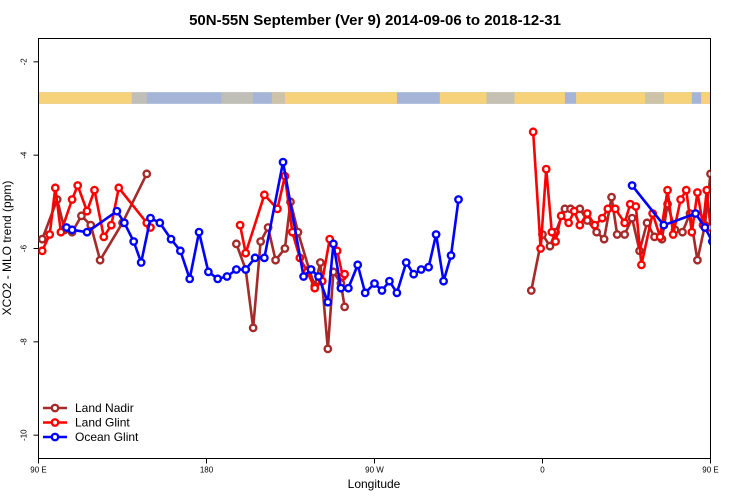  I want to click on legend-marker, so click(55, 408).